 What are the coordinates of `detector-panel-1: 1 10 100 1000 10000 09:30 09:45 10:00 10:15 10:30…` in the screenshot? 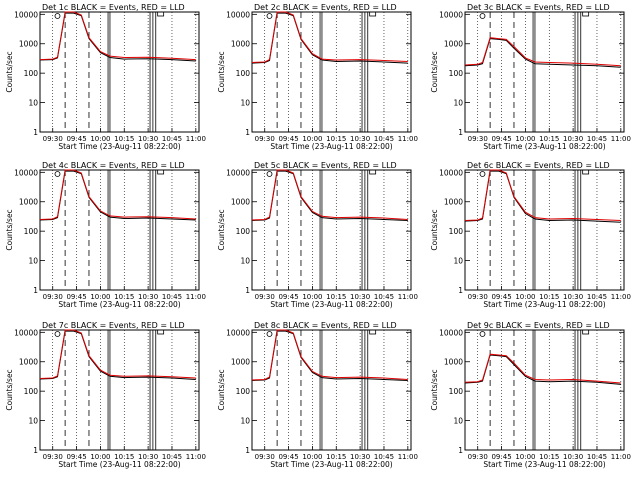 It's located at (105, 77).